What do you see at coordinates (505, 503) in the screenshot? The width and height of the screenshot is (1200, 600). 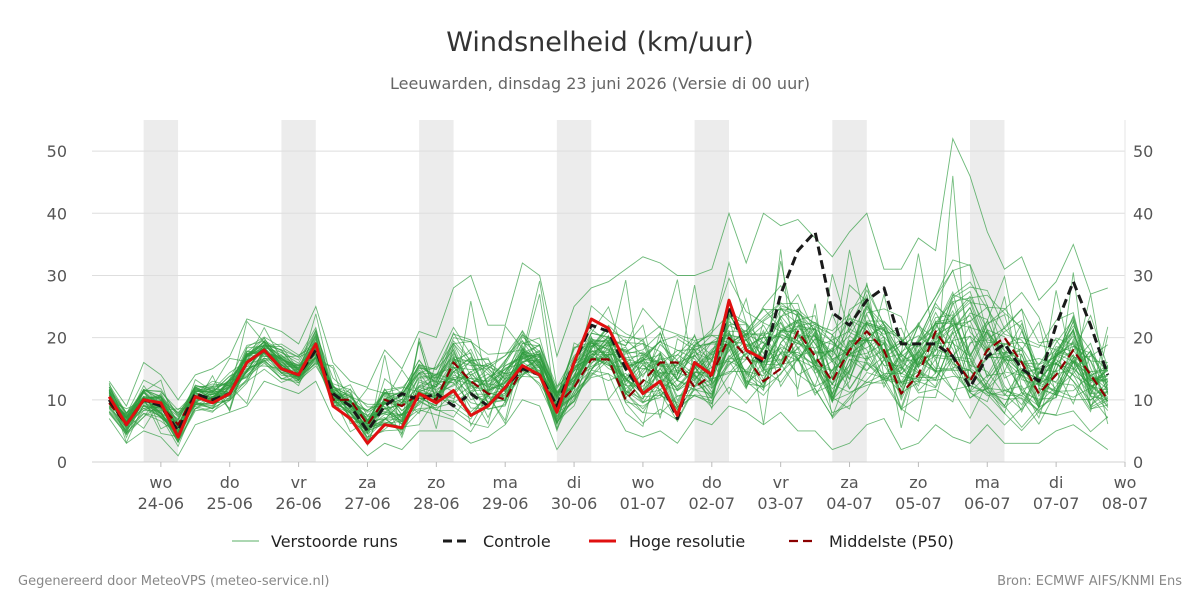 I see `x-tick-date-29-06: 29-06` at bounding box center [505, 503].